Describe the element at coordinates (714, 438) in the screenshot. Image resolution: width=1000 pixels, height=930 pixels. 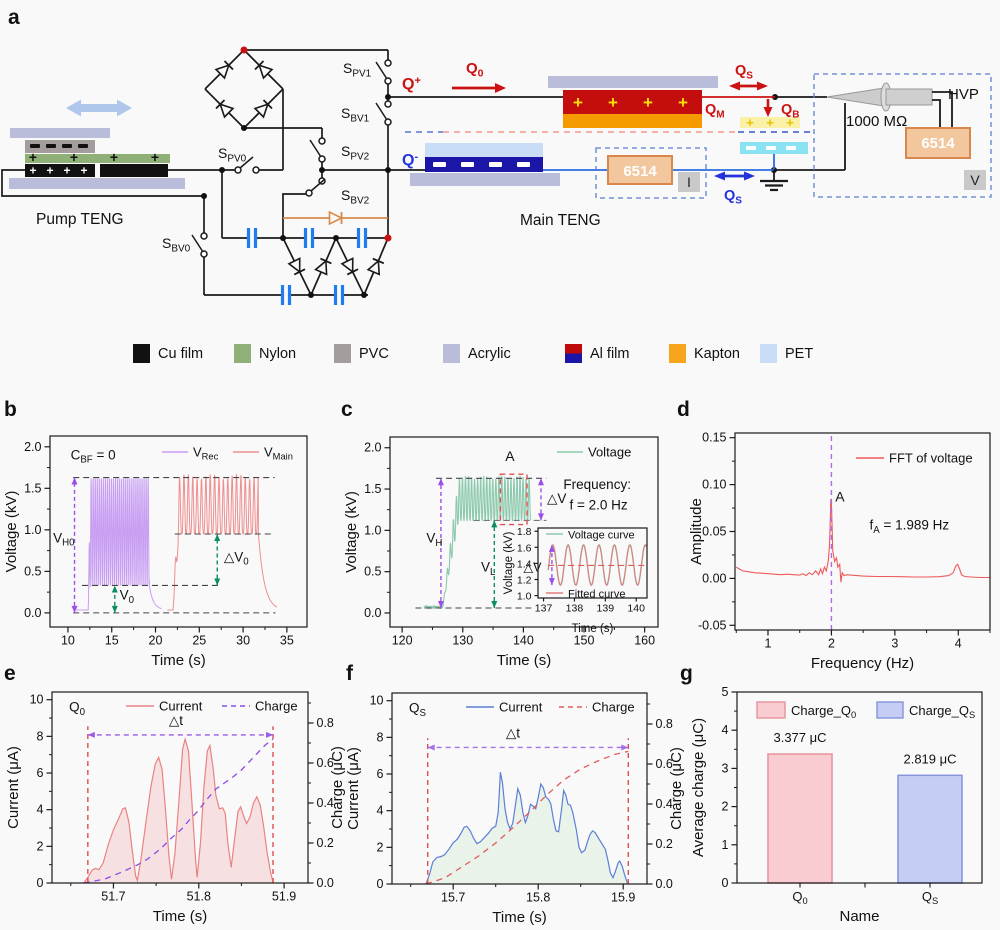
I see `y-tick-label: 0.15` at that location.